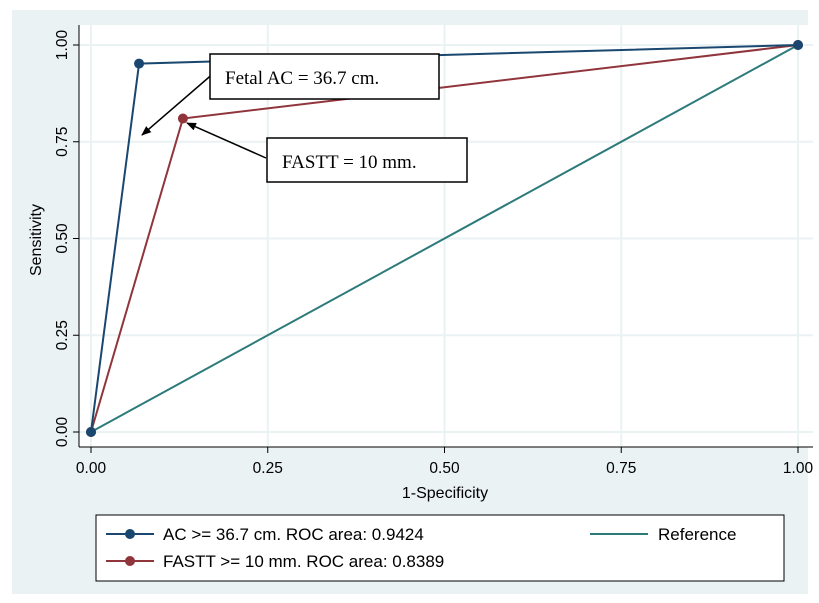 The width and height of the screenshot is (819, 603). I want to click on annotation-arrow-ac, so click(178, 103).